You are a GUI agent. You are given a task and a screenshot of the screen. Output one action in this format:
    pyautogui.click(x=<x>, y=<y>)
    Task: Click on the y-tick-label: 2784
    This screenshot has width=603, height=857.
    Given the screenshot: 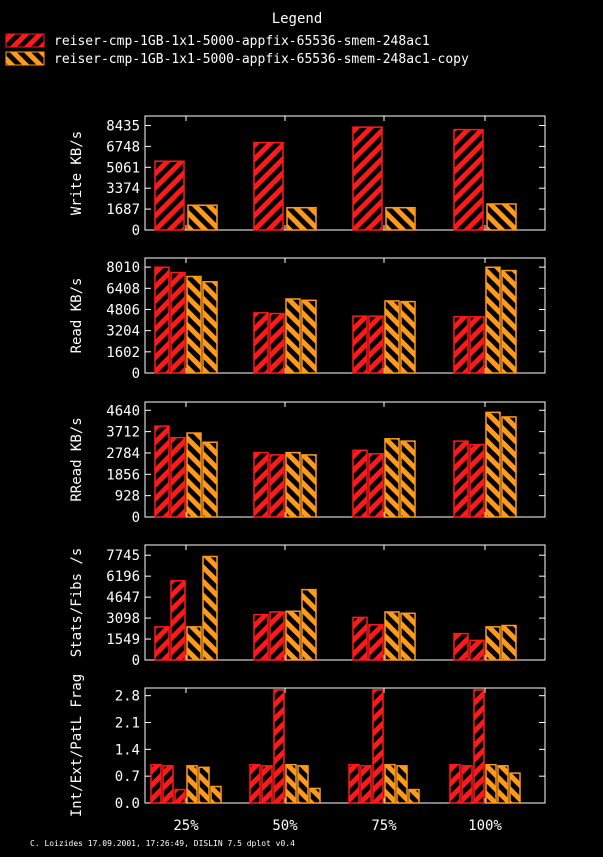 What is the action you would take?
    pyautogui.click(x=123, y=454)
    